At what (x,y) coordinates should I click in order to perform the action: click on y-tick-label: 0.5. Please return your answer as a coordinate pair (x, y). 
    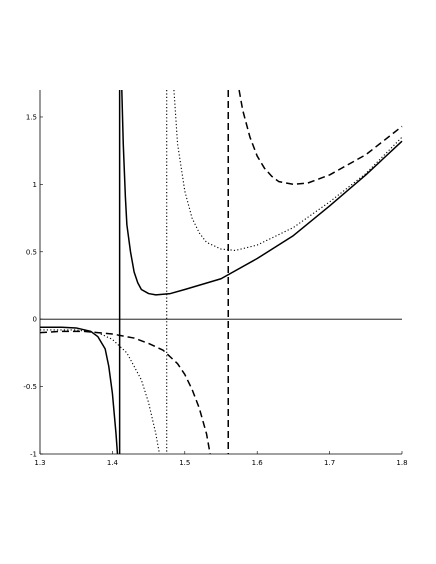
    Looking at the image, I should click on (31, 252).